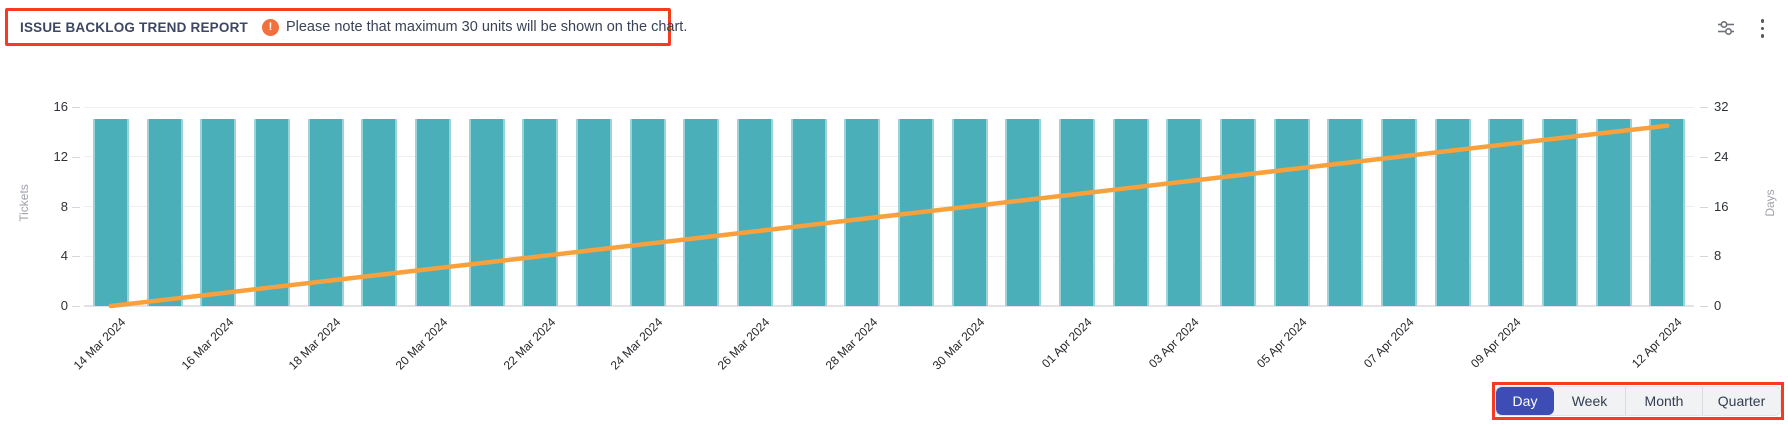  Describe the element at coordinates (1770, 203) in the screenshot. I see `right-axis-title: Days` at that location.